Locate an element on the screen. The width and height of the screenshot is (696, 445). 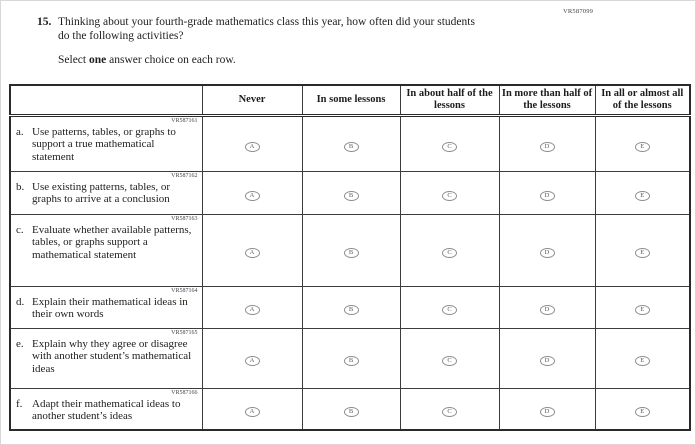
row-code: VR587161 is located at coordinates (184, 120).